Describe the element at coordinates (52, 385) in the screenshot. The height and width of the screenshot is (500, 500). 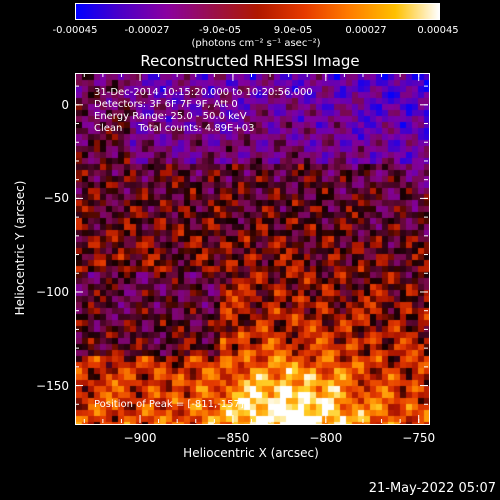
I see `y-tick-label: −150` at that location.